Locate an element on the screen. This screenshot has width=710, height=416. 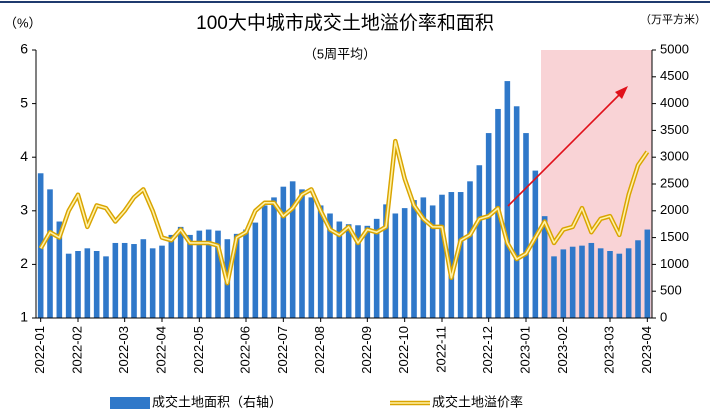
y-tick-label: 4 is located at coordinates (24, 156).